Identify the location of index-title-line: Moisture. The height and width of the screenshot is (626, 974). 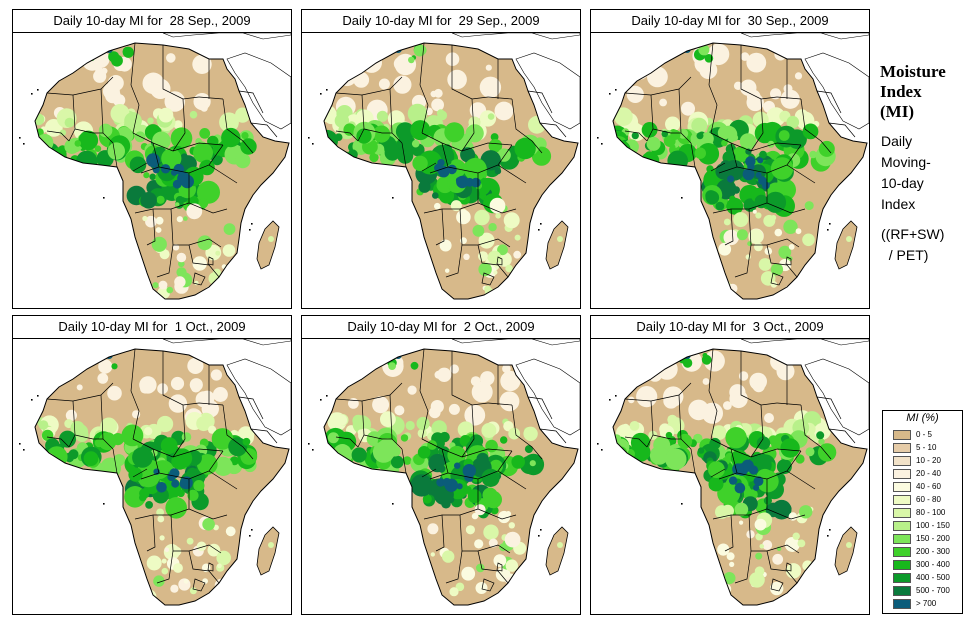
(913, 71).